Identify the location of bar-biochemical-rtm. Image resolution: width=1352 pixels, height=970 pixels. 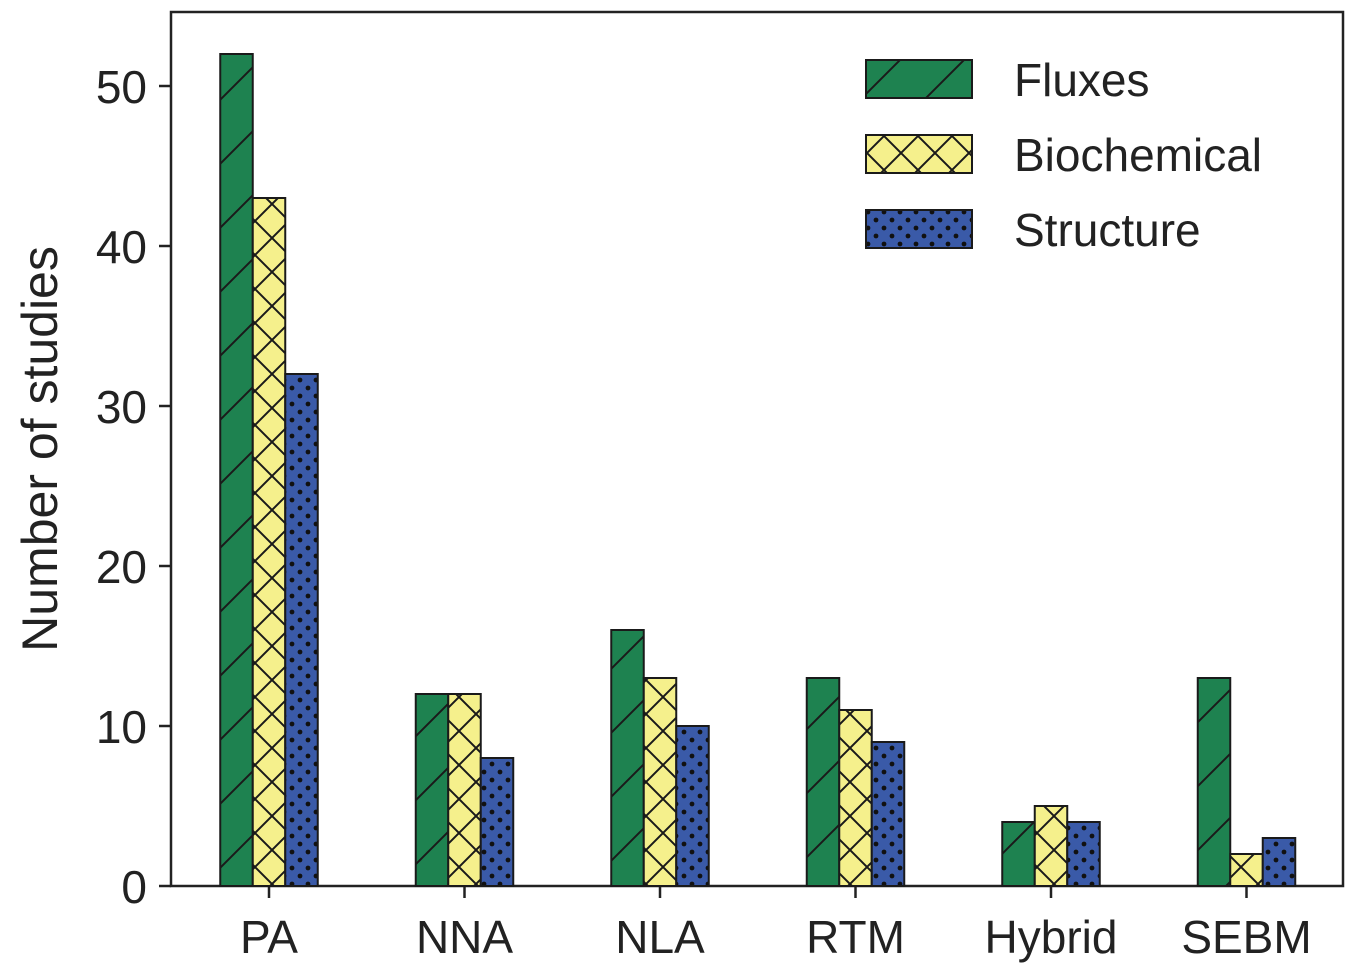
(855, 798).